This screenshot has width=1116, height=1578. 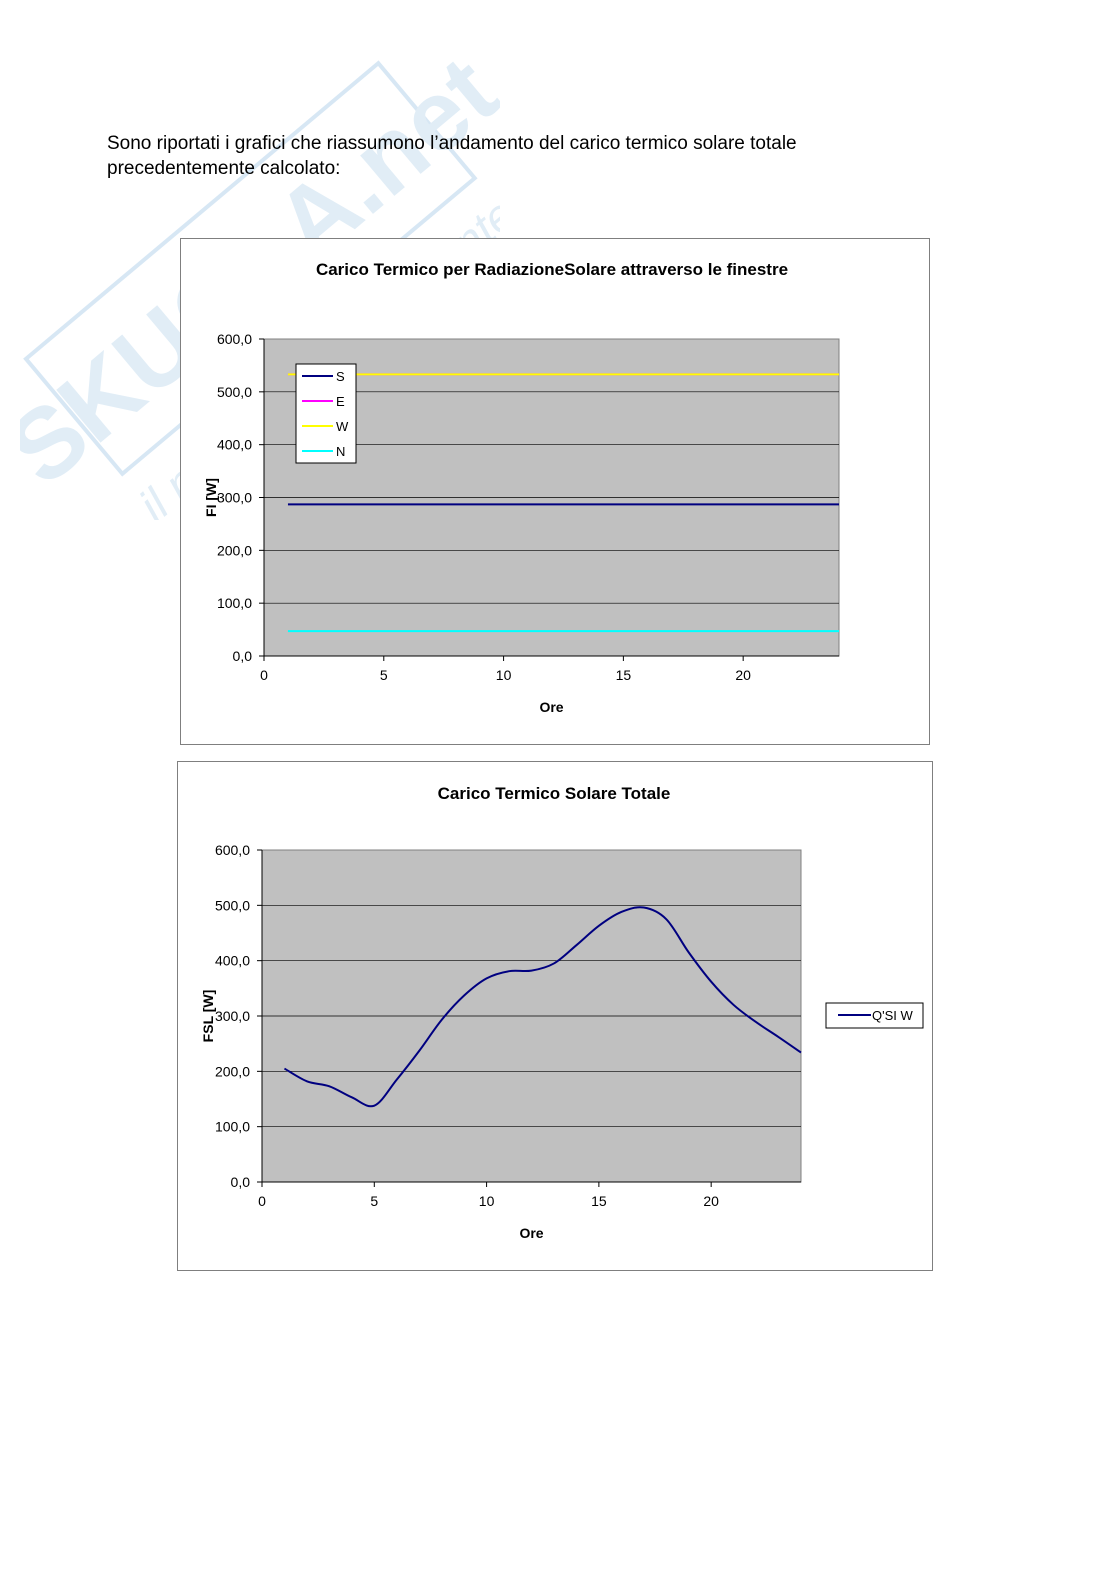 I want to click on intro-line-2: precedentemente calcolato:, so click(x=224, y=168).